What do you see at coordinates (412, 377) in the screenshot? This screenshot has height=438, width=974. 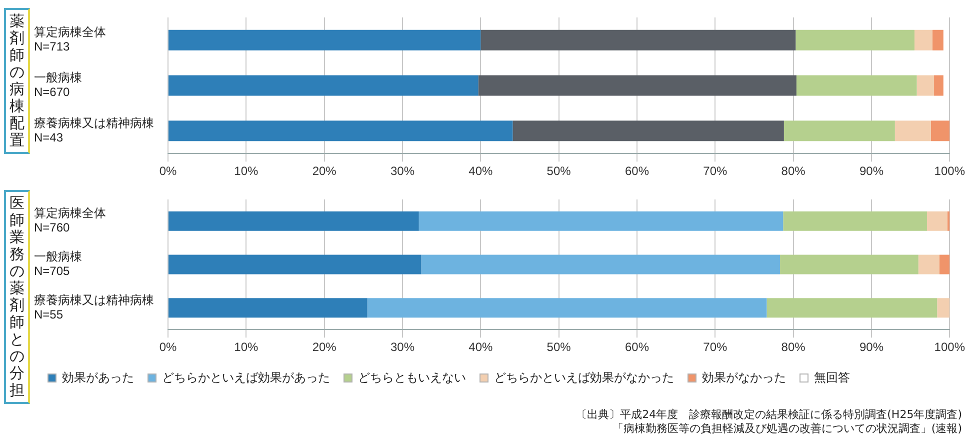 I see `legend-label: どちらともいえない` at bounding box center [412, 377].